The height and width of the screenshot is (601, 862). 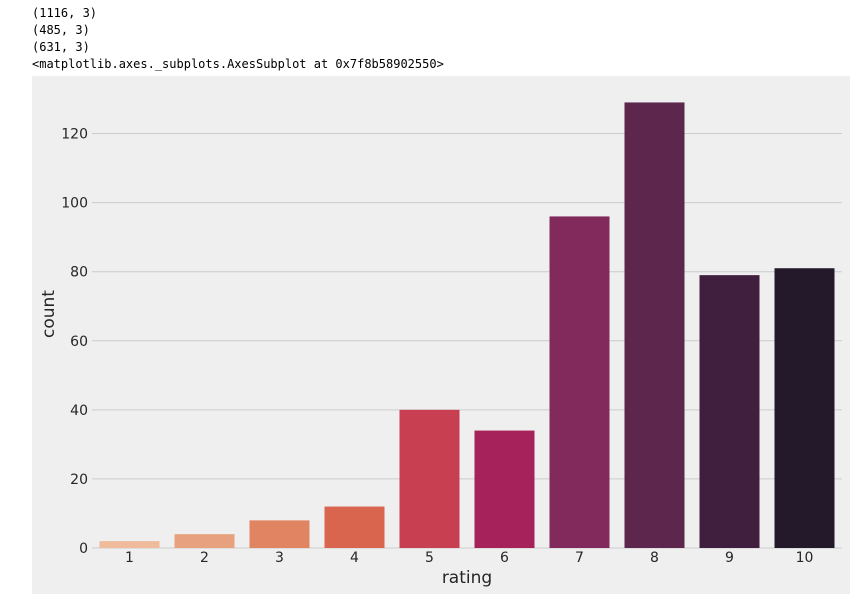 I want to click on y-tick-label: 100, so click(x=74, y=204).